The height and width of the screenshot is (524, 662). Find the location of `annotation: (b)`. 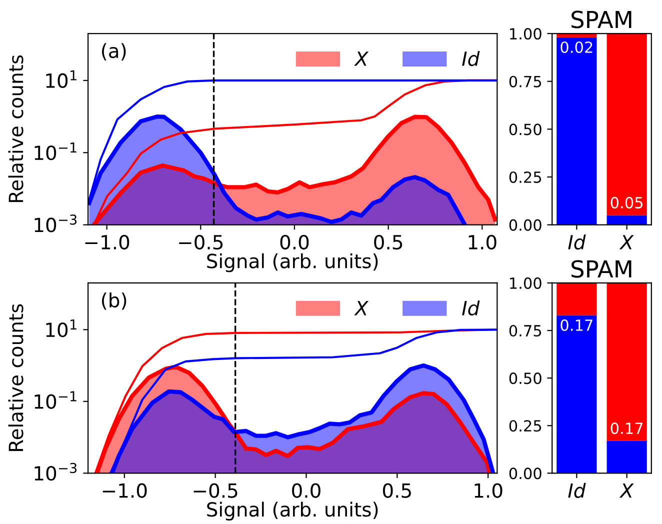

annotation: (b) is located at coordinates (114, 301).